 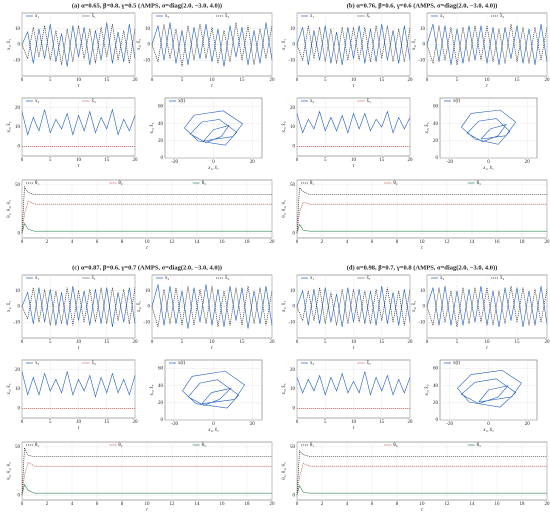 I want to click on x-axis-label: x₁, x̂₁, so click(x=488, y=168).